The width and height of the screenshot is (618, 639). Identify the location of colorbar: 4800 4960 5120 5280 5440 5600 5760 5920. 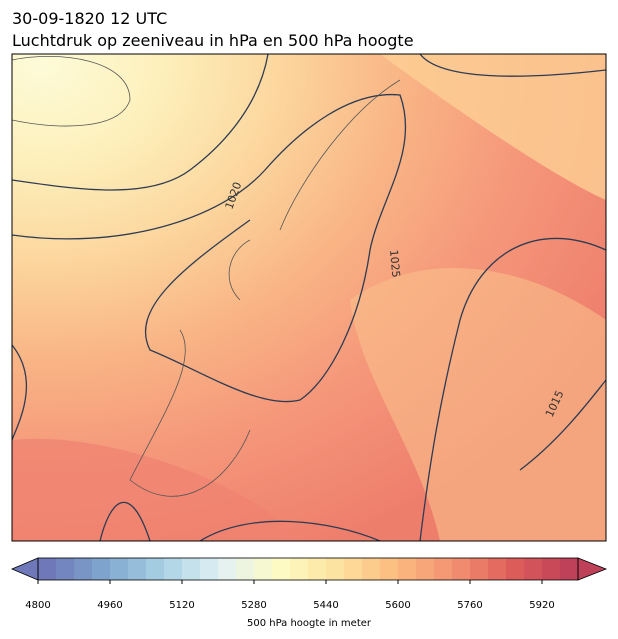
(309, 584).